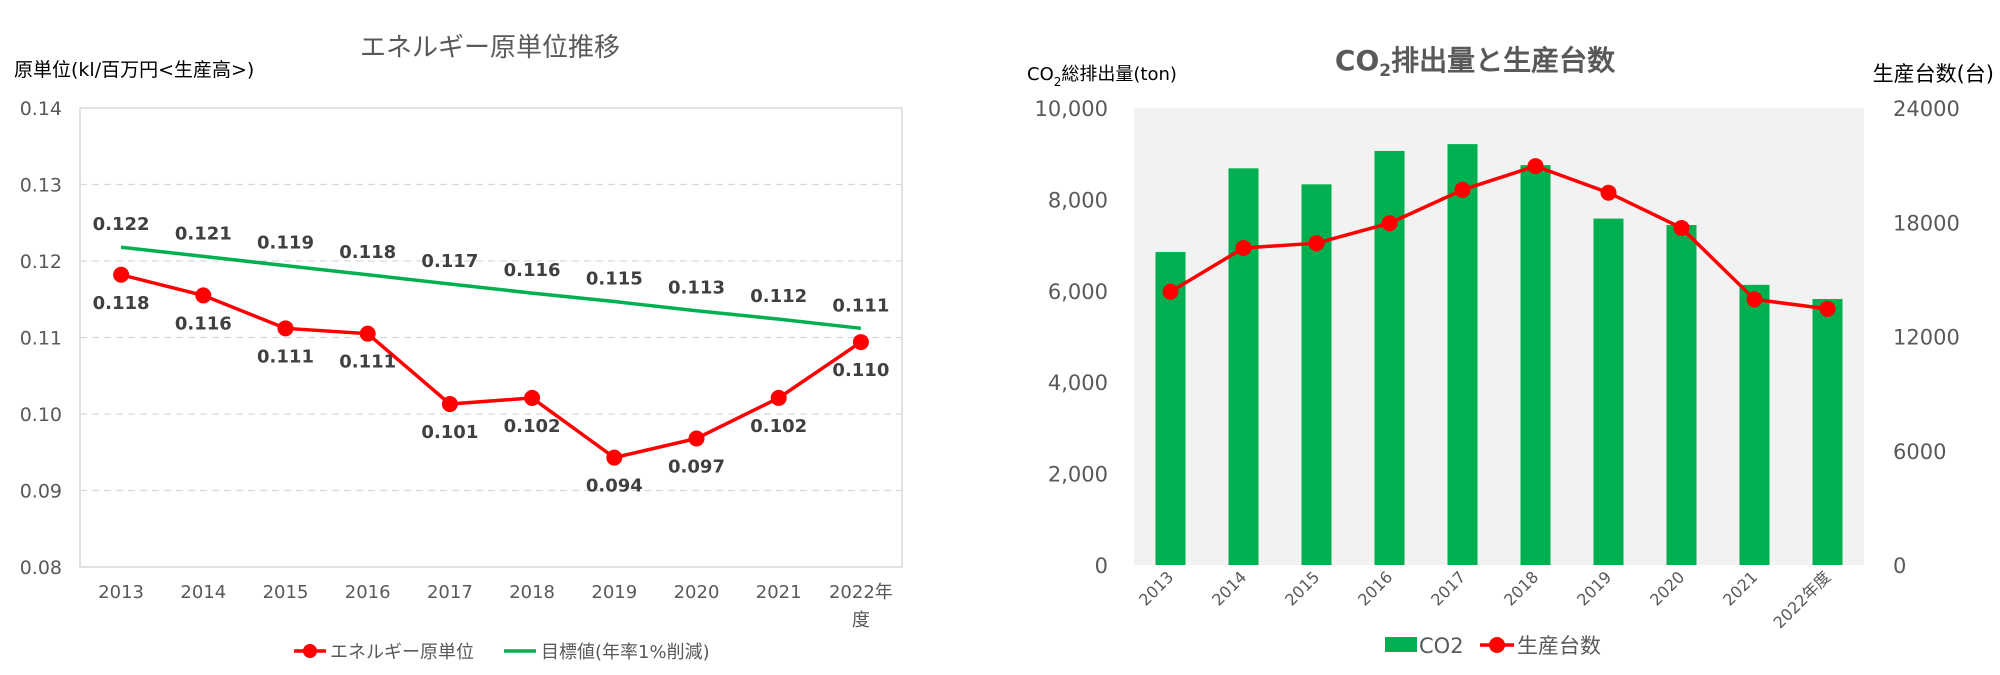  Describe the element at coordinates (491, 288) in the screenshot. I see `target-series-line` at that location.